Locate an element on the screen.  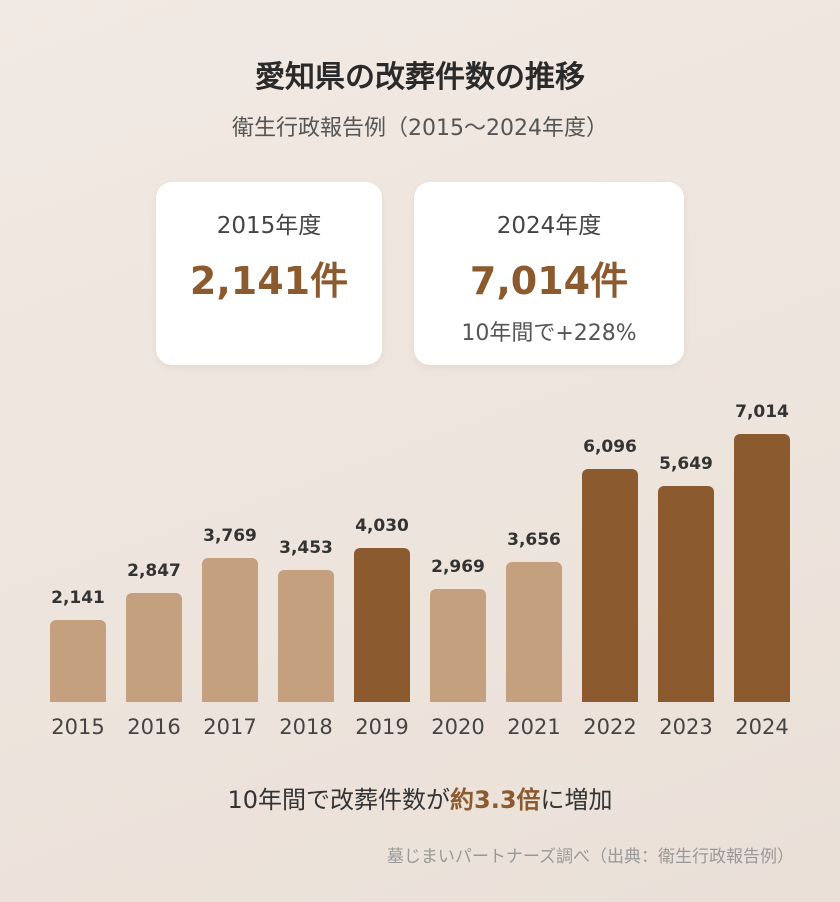
value-label: 7,014 is located at coordinates (762, 412).